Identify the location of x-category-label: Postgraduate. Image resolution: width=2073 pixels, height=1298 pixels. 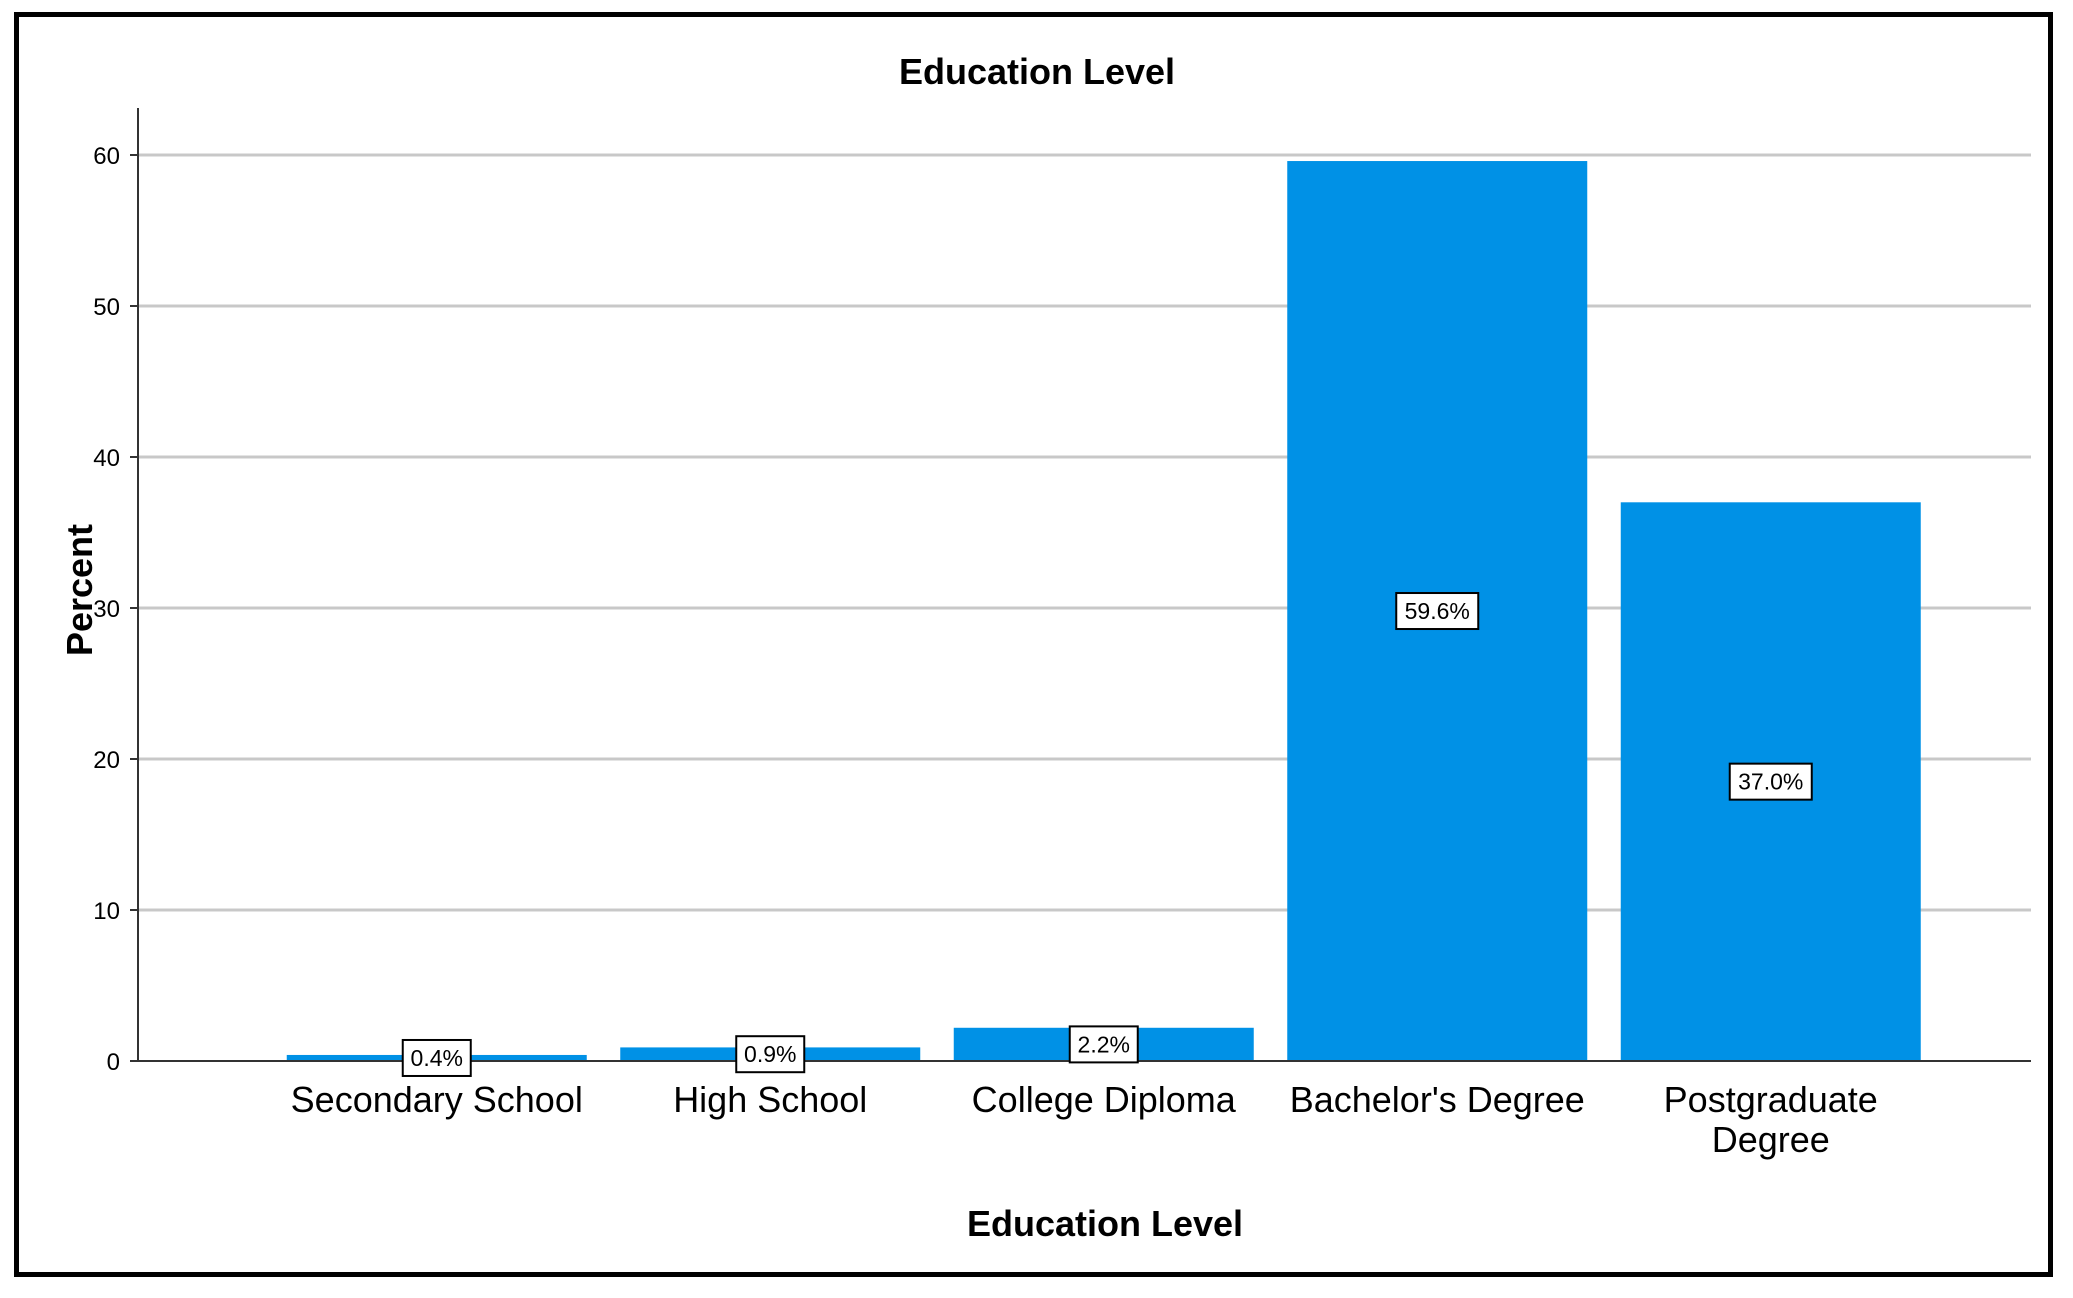
(1771, 1099).